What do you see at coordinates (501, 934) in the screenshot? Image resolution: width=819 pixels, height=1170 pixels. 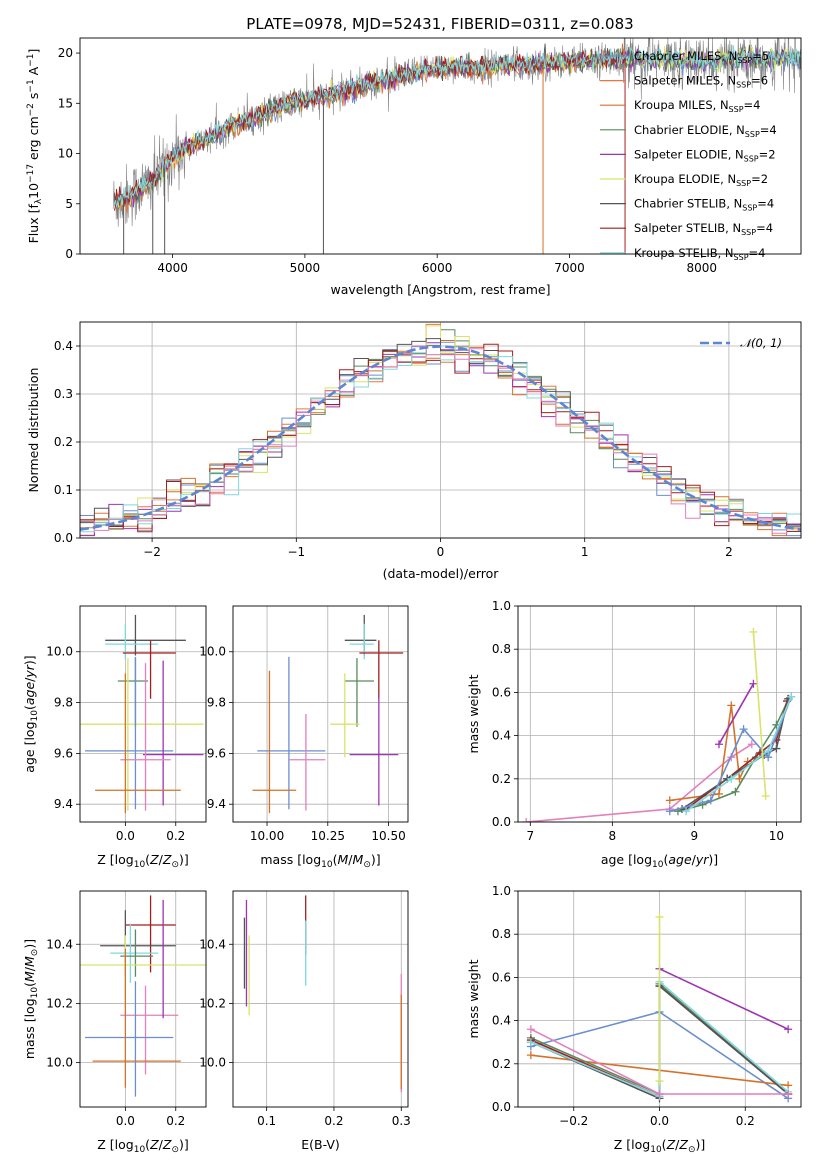 I see `y-tick-label: 0.8` at bounding box center [501, 934].